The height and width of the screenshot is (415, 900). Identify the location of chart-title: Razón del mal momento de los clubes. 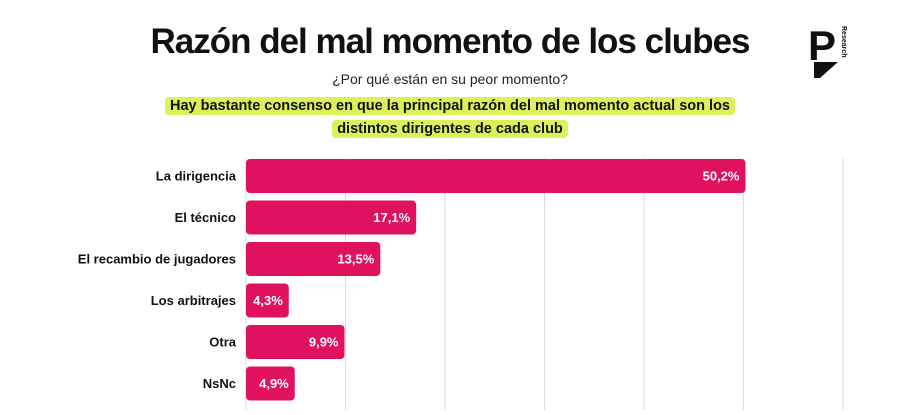
(450, 41).